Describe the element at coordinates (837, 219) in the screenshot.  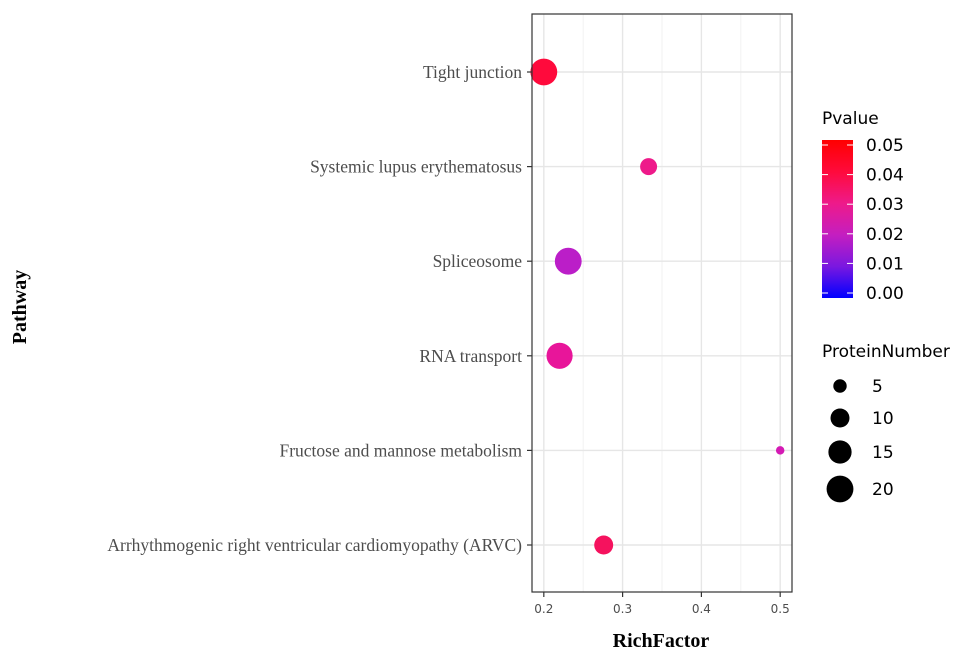
I see `pvalue-colorbar` at that location.